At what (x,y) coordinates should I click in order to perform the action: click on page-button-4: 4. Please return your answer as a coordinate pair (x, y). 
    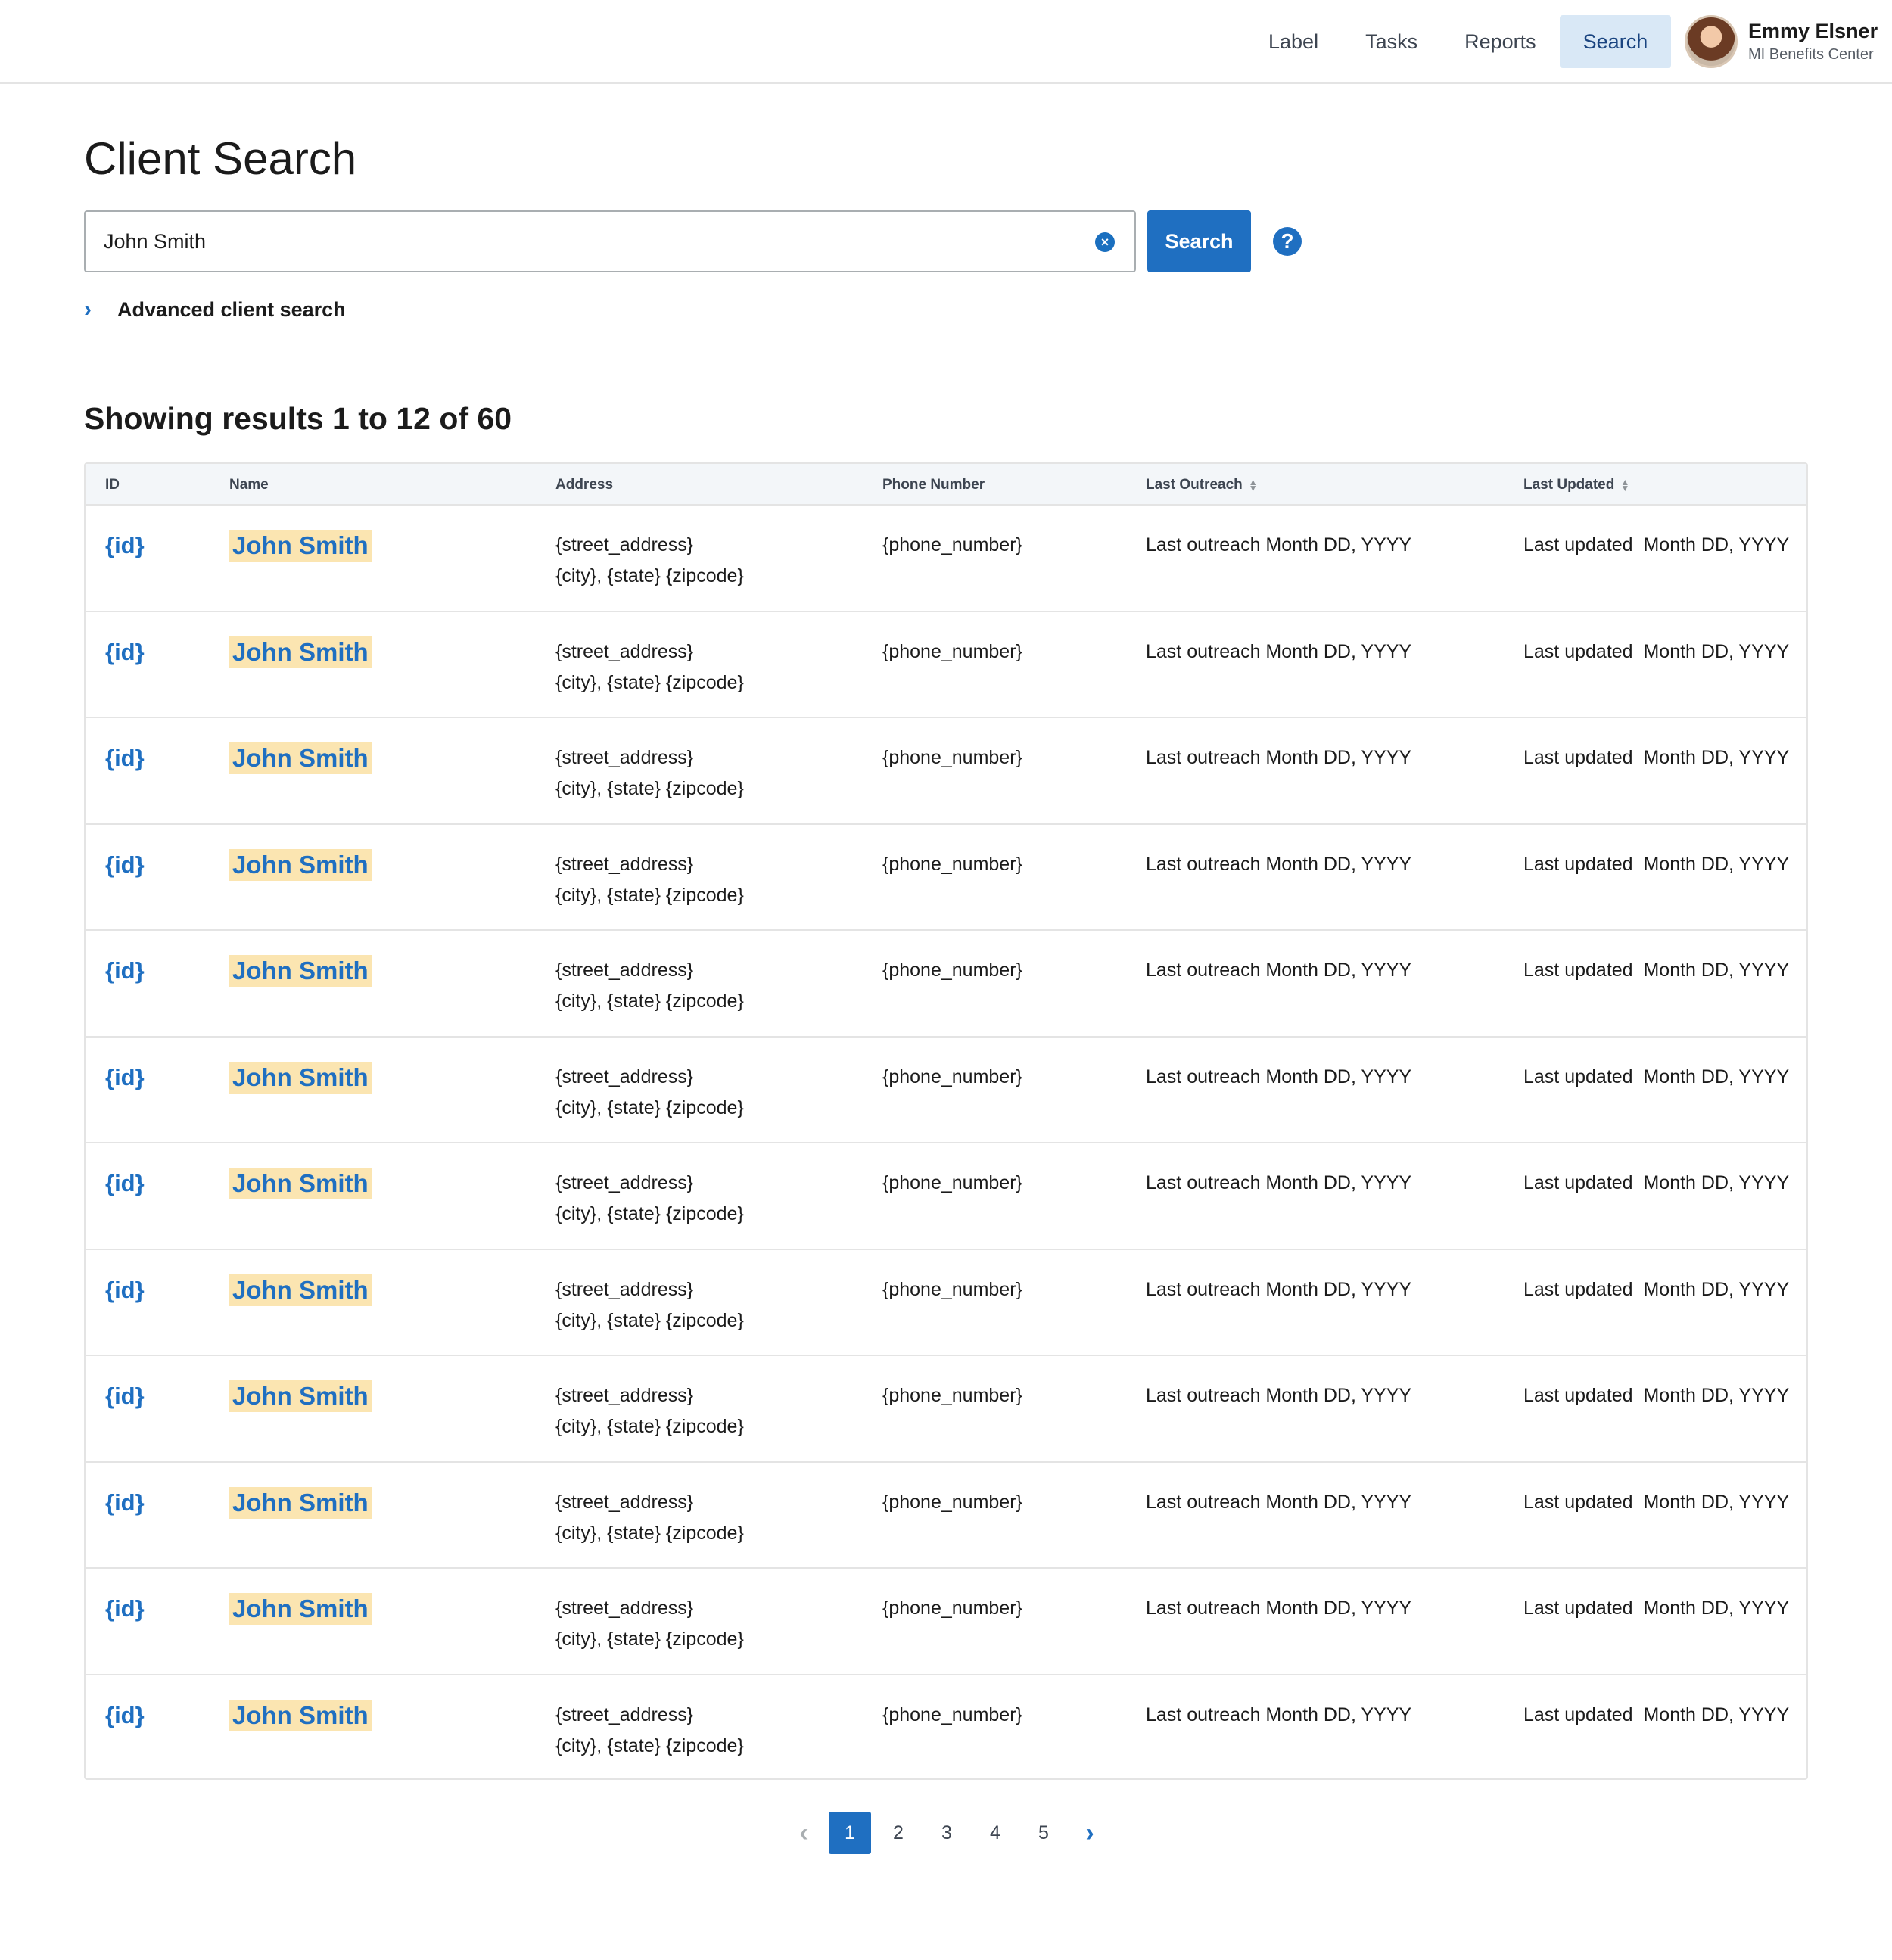
    Looking at the image, I should click on (995, 1832).